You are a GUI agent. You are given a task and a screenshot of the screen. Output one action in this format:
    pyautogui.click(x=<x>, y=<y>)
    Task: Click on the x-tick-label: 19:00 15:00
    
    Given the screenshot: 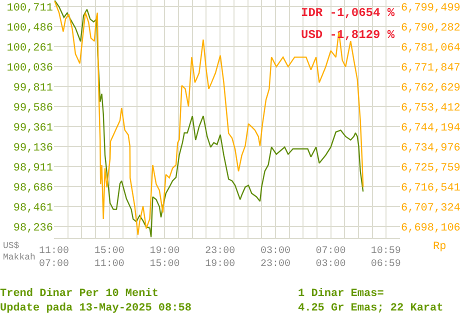 What is the action you would take?
    pyautogui.click(x=165, y=258)
    